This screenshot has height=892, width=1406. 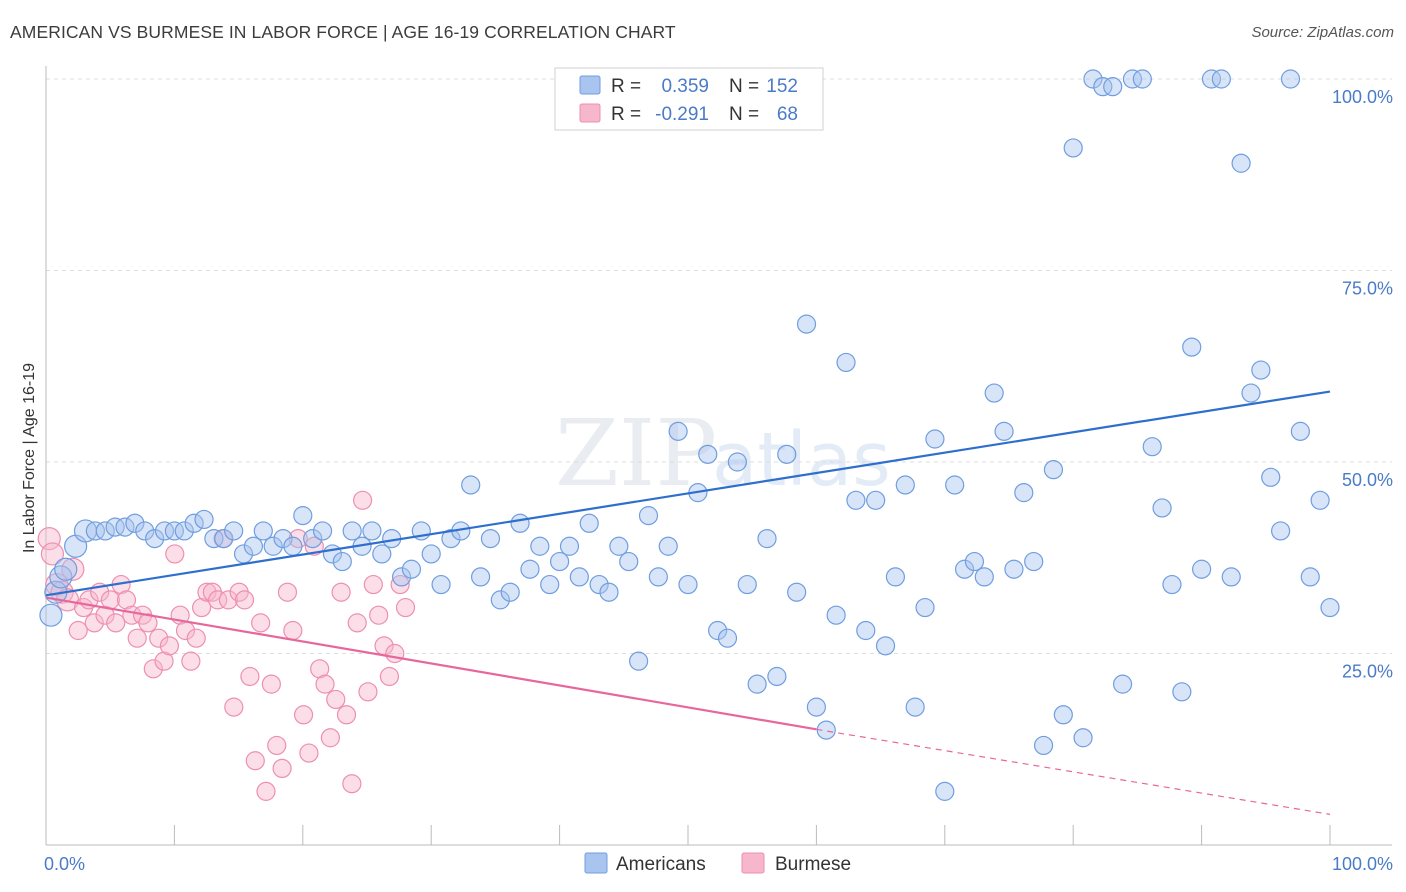 I want to click on y-axis-title: In Labor Force | Age 16-19, so click(x=29, y=458).